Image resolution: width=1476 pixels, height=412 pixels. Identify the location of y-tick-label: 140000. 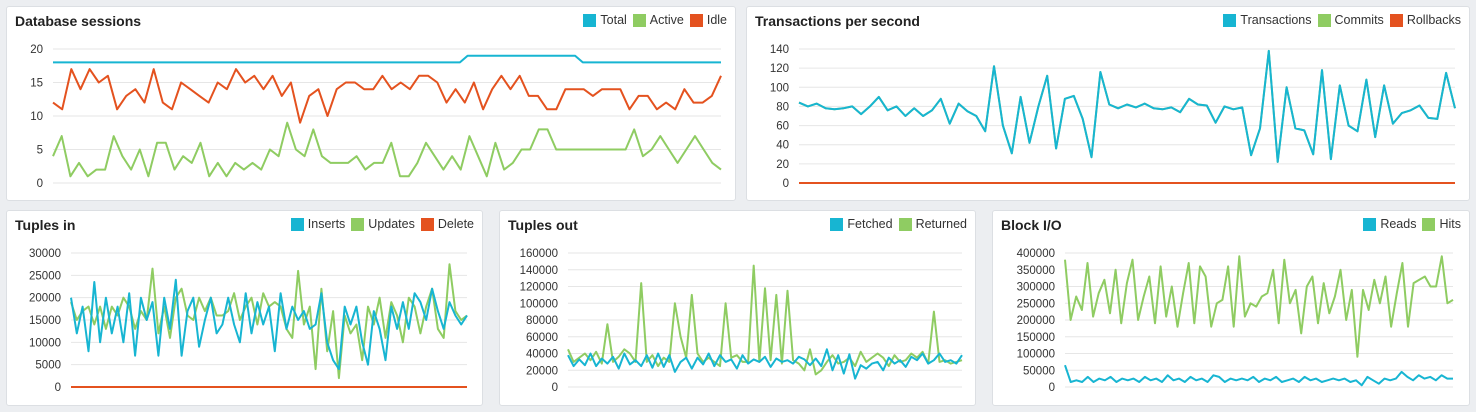
(539, 271).